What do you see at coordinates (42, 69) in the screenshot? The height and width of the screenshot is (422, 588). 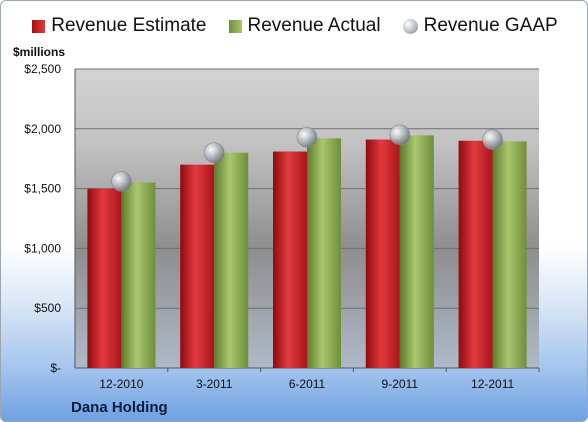 I see `y-tick-label: $2,500` at bounding box center [42, 69].